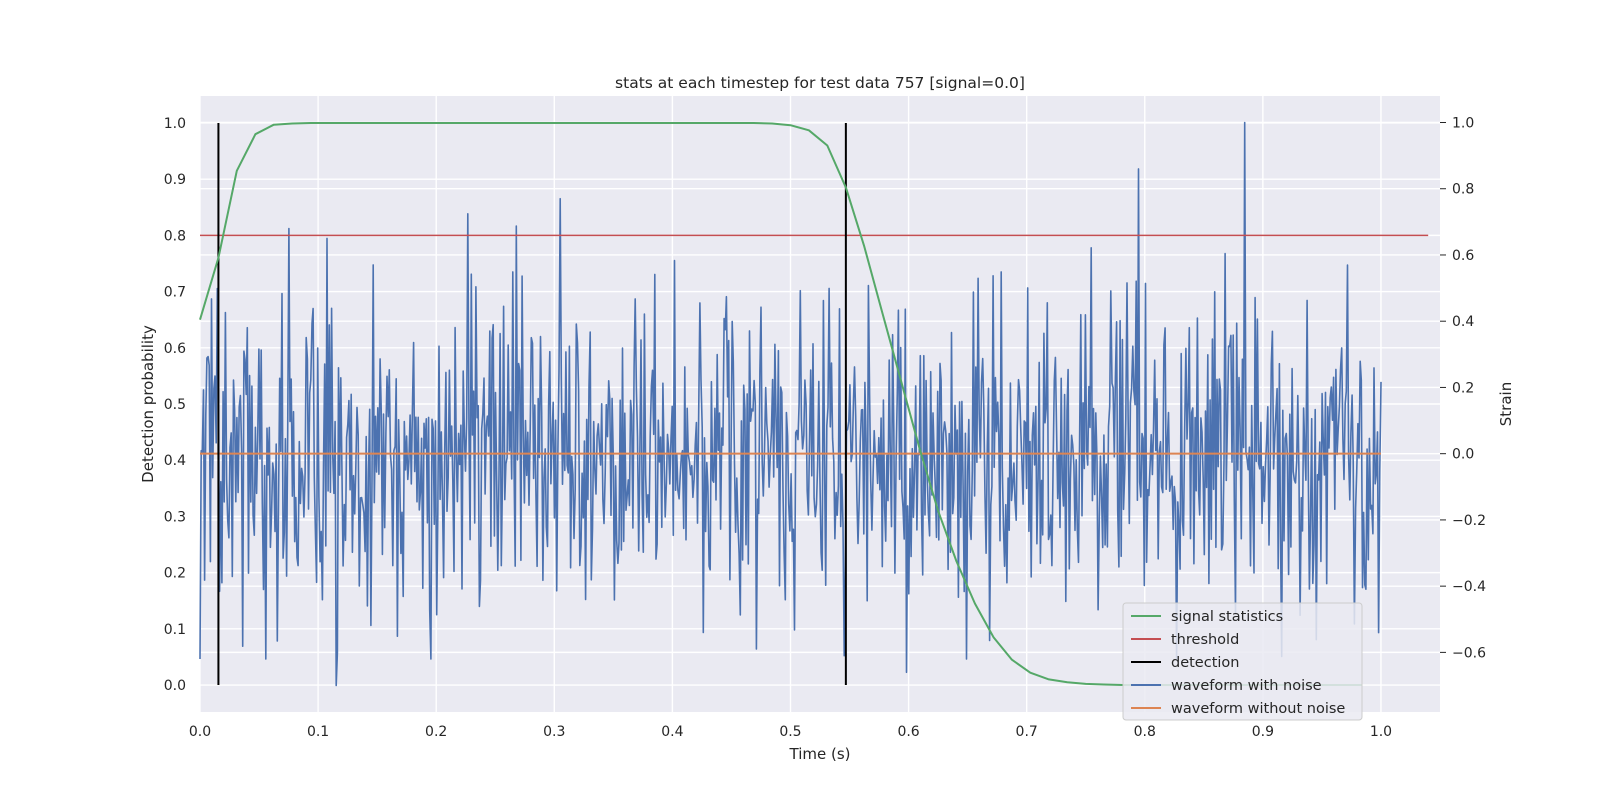  Describe the element at coordinates (175, 517) in the screenshot. I see `y-tick-label-3: 0.3` at that location.